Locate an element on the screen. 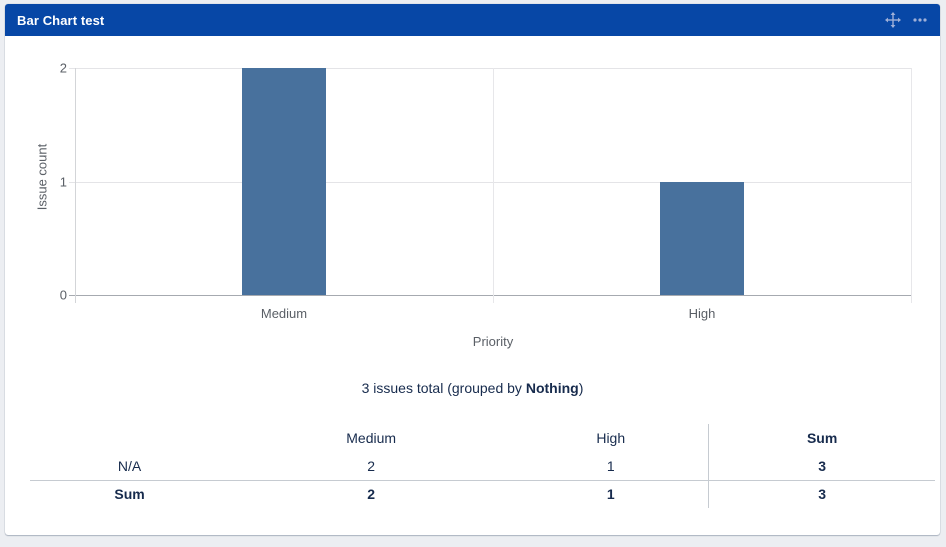 Image resolution: width=946 pixels, height=547 pixels. totals-table: Medium High Sum N/A 2 1 3 Sum 2 1 3 is located at coordinates (482, 466).